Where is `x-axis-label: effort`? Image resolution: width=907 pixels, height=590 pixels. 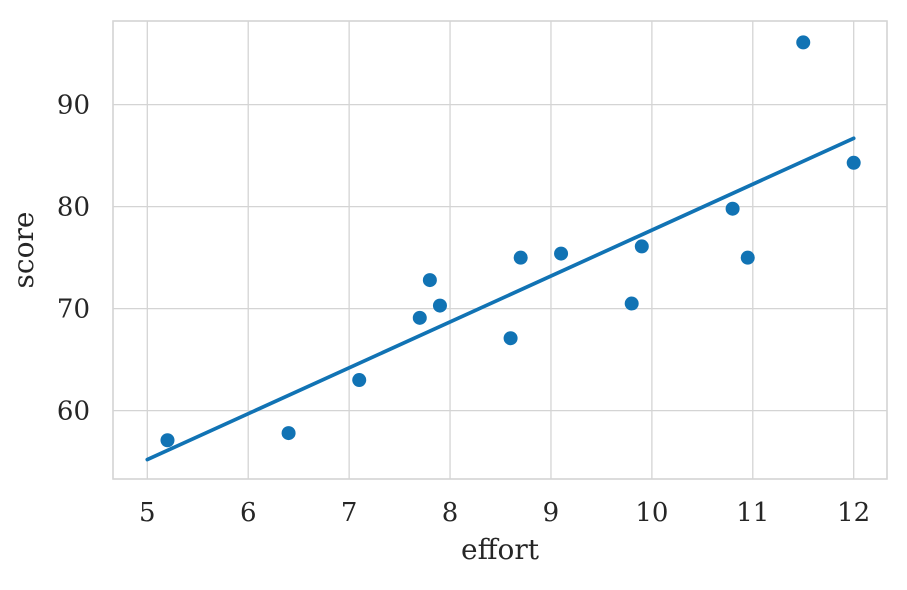 x-axis-label: effort is located at coordinates (500, 549).